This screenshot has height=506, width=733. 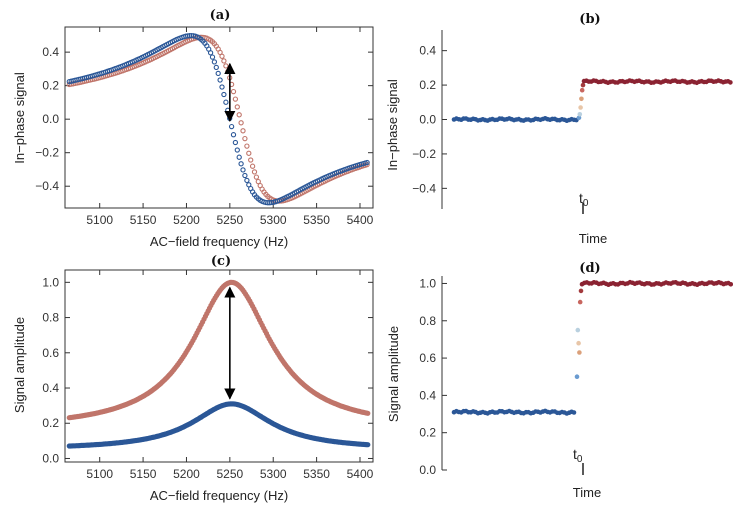 What do you see at coordinates (578, 455) in the screenshot?
I see `panel-d-t0-label: t0` at bounding box center [578, 455].